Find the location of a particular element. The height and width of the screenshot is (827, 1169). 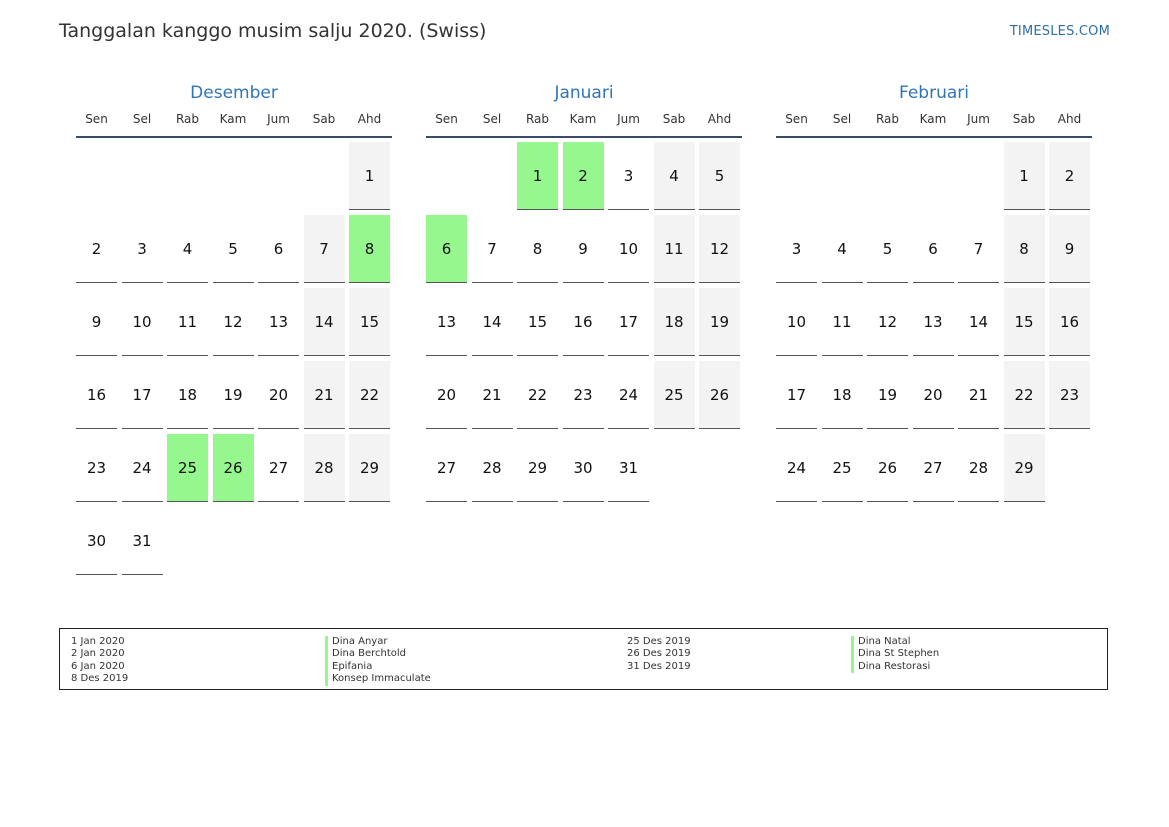

month-title: Januari is located at coordinates (584, 93).